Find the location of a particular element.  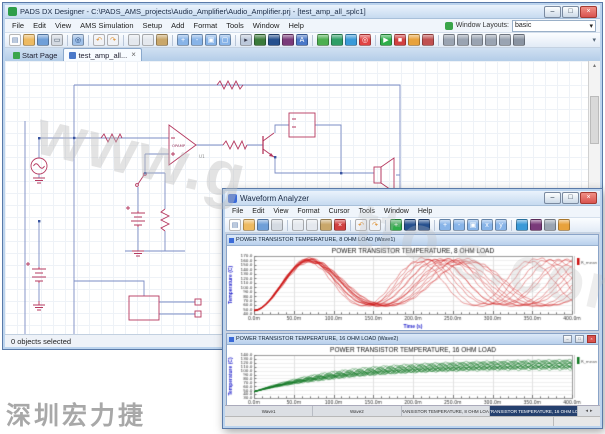

child-maximize-button: □ is located at coordinates (579, 339).